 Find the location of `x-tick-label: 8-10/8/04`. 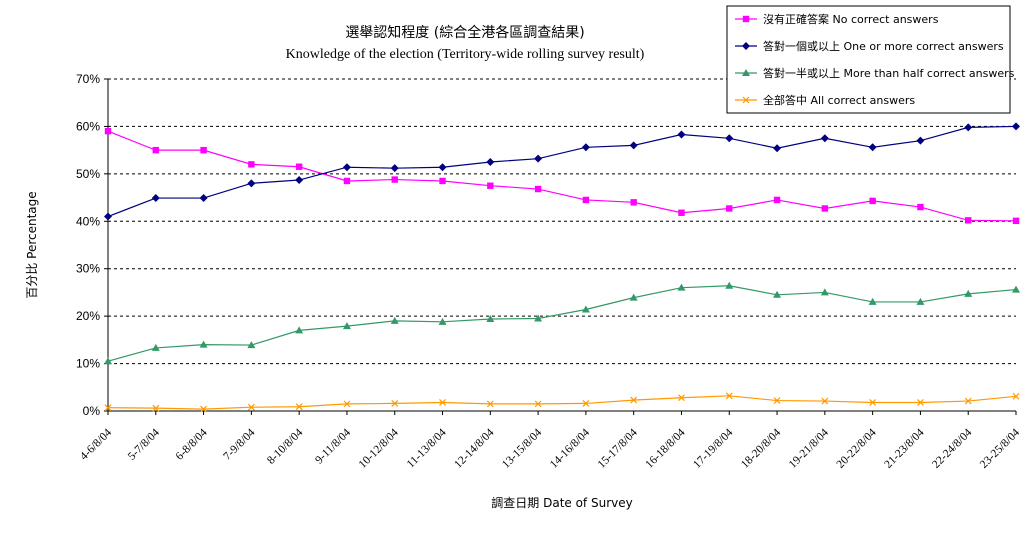

x-tick-label: 8-10/8/04 is located at coordinates (285, 446).